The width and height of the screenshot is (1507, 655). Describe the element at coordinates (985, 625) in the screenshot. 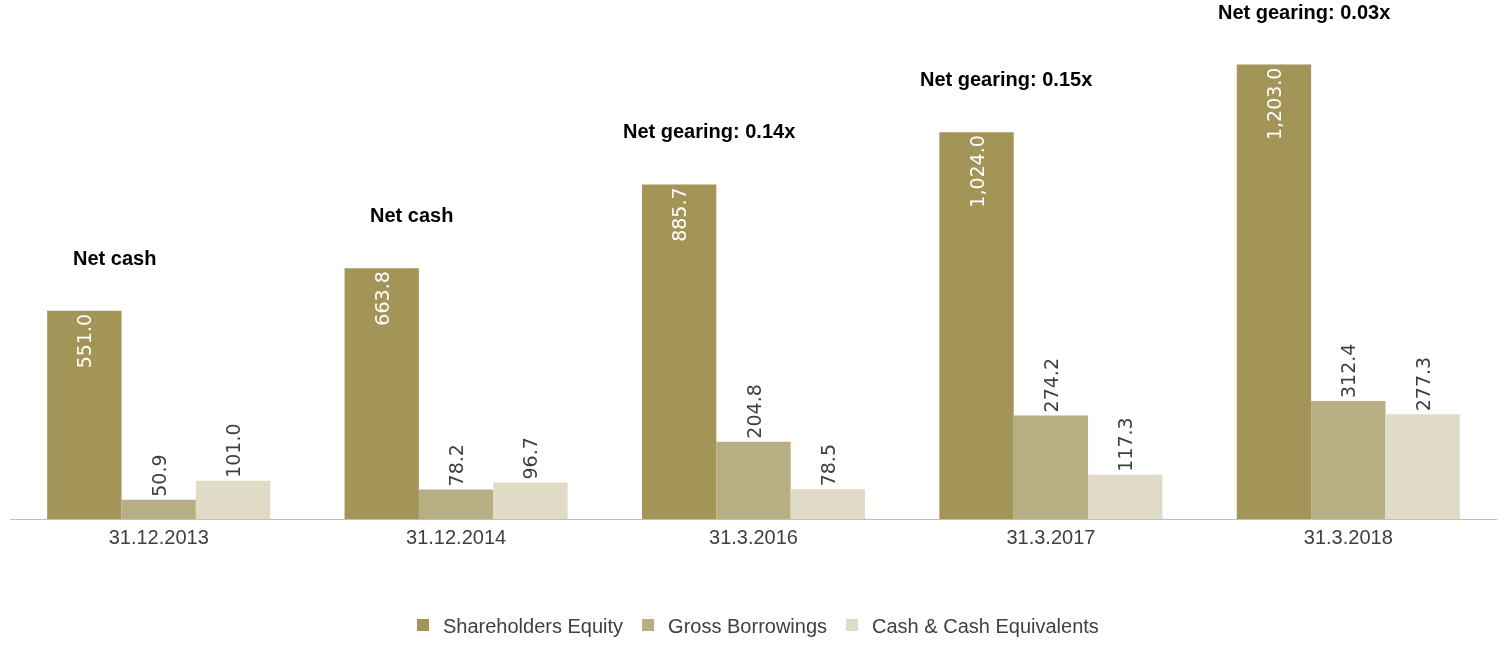

I see `legend-label: Cash & Cash Equivalents` at that location.